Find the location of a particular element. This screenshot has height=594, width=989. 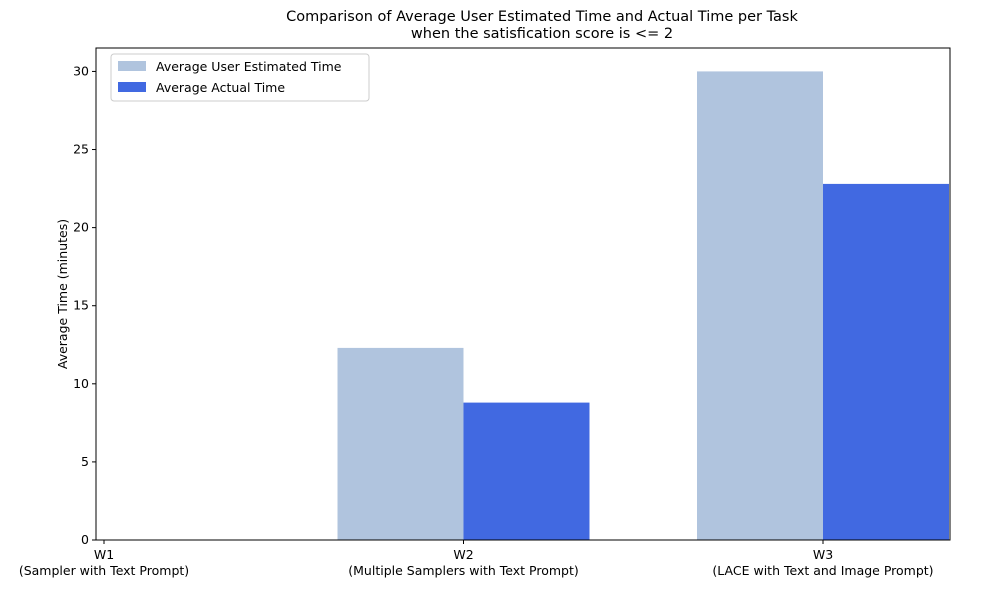

chart-title-line-2: when the satisfication score is <= 2 is located at coordinates (542, 34).